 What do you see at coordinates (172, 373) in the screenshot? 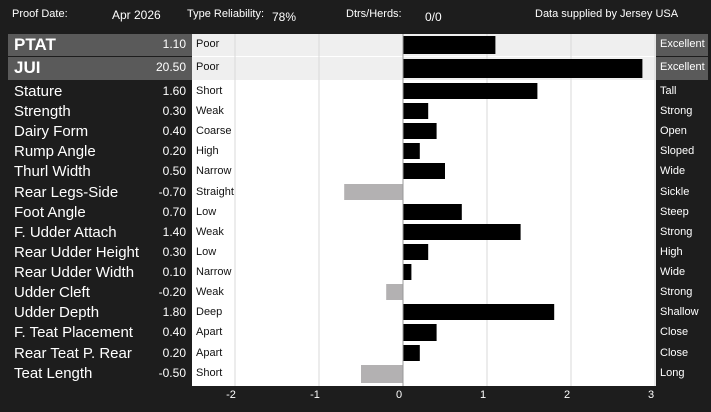
I see `trait-value: -0.50` at bounding box center [172, 373].